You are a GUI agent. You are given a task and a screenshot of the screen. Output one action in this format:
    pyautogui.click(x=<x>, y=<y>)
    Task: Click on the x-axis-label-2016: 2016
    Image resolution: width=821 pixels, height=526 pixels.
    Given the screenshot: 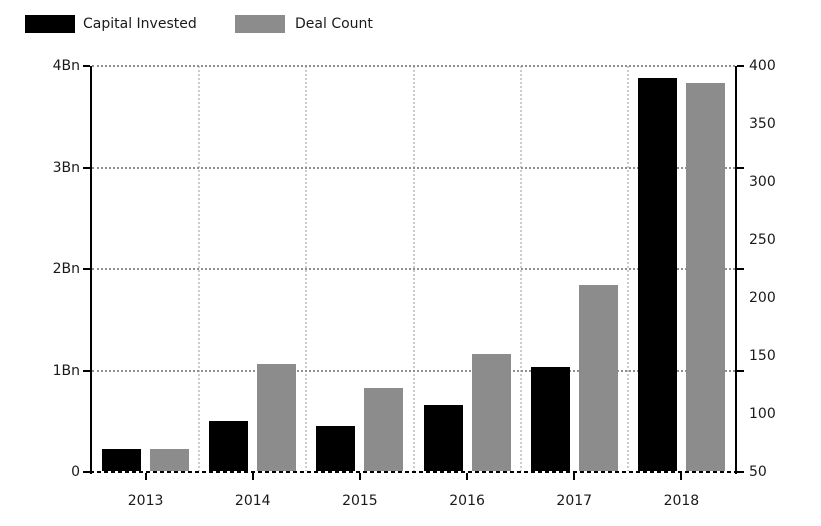 What is the action you would take?
    pyautogui.click(x=467, y=501)
    